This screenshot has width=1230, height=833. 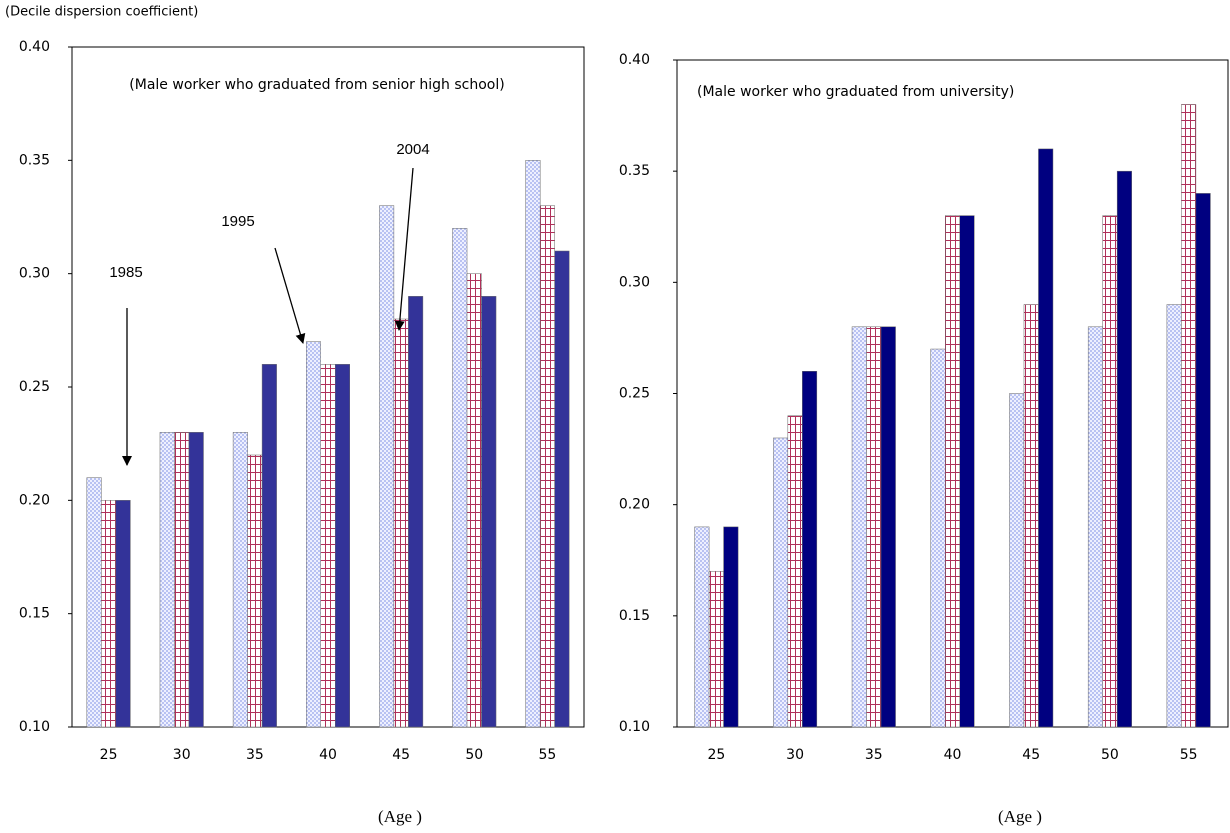 I want to click on series-annotation: 1995, so click(x=237, y=221).